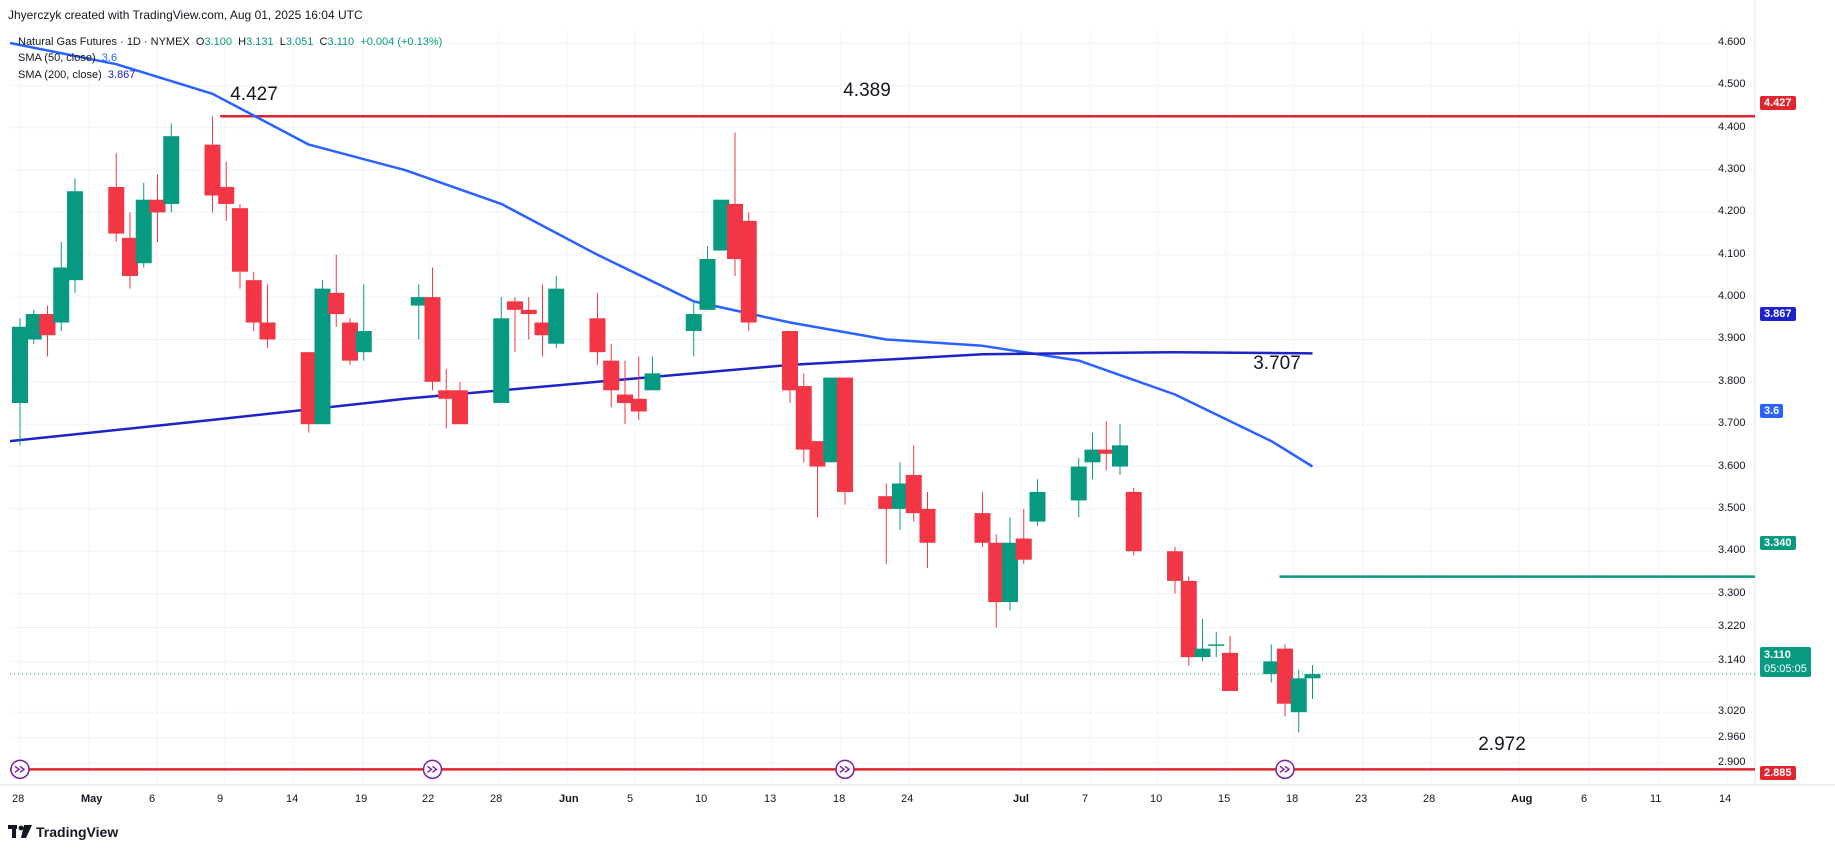 Image resolution: width=1835 pixels, height=850 pixels. What do you see at coordinates (218, 42) in the screenshot?
I see `open-value: 3.100` at bounding box center [218, 42].